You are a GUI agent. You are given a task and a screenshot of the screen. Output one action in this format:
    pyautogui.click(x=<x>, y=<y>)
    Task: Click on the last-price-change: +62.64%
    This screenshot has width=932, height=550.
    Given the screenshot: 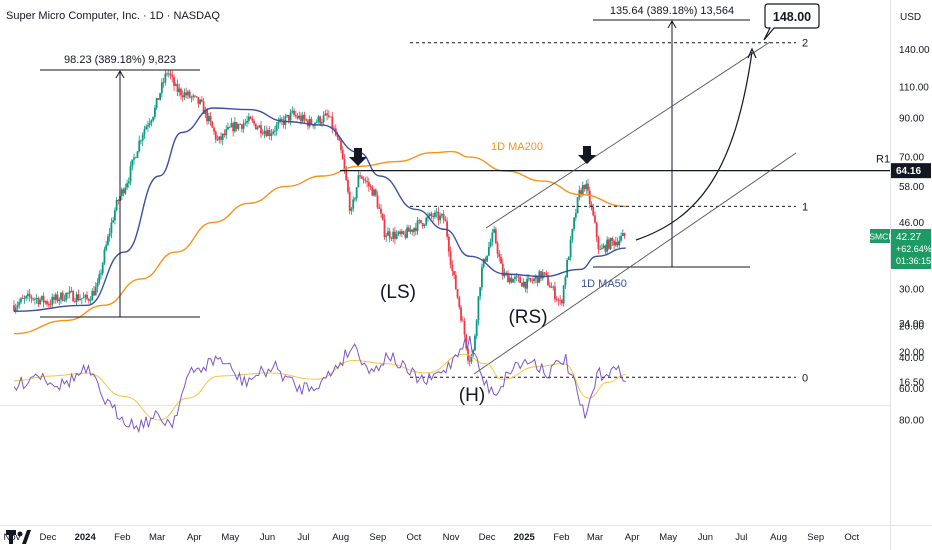 What is the action you would take?
    pyautogui.click(x=914, y=249)
    